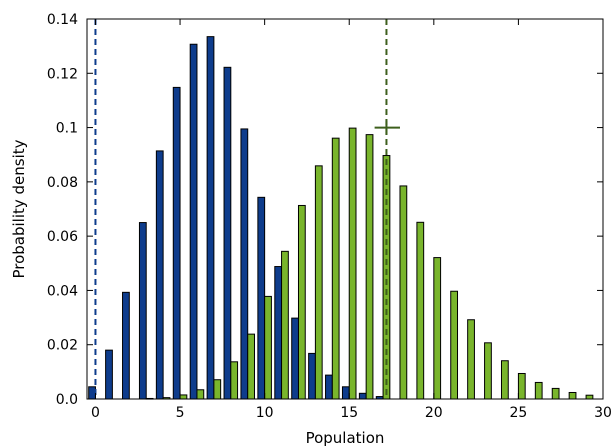  What do you see at coordinates (434, 413) in the screenshot?
I see `x-tick-label: 20` at bounding box center [434, 413].